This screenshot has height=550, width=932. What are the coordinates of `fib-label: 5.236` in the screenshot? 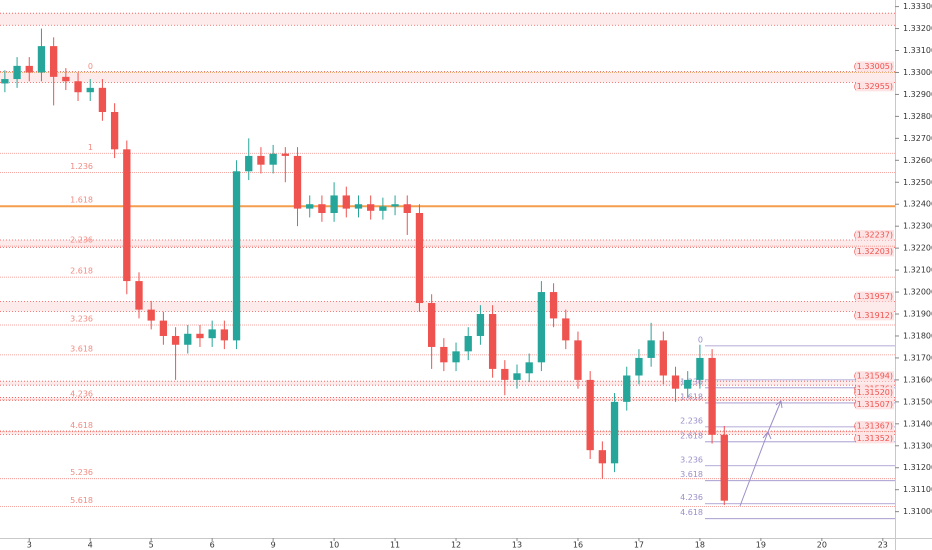 It's located at (81, 472).